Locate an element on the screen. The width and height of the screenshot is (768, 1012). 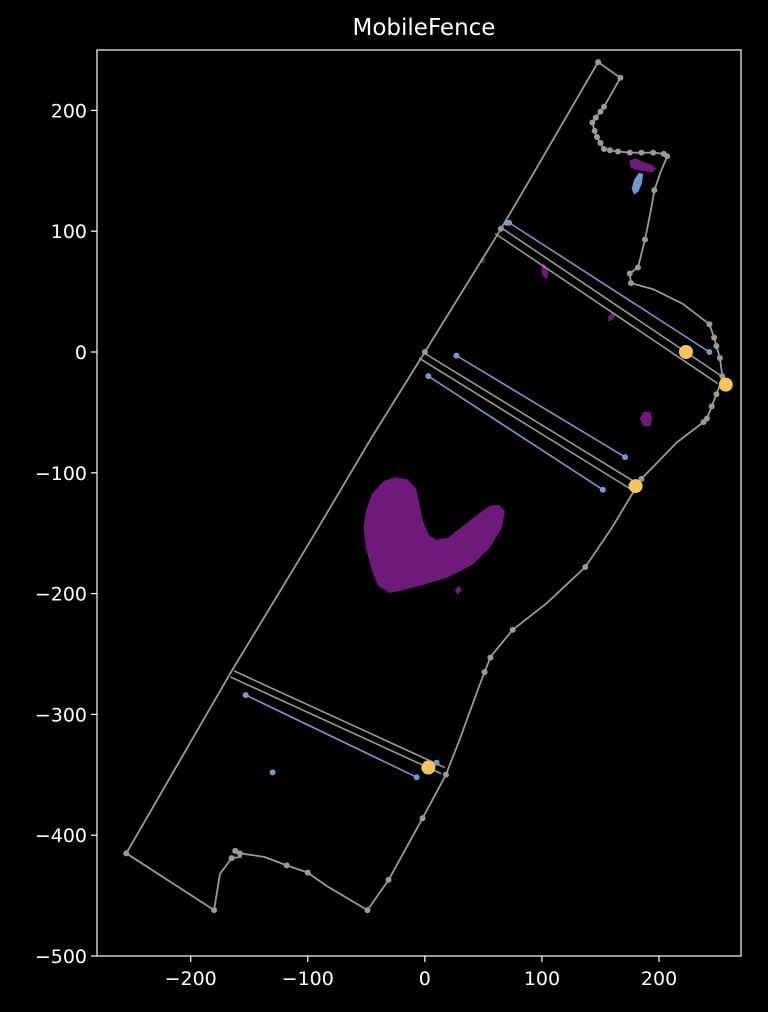
x-tick-label-1: −100 is located at coordinates (308, 979).